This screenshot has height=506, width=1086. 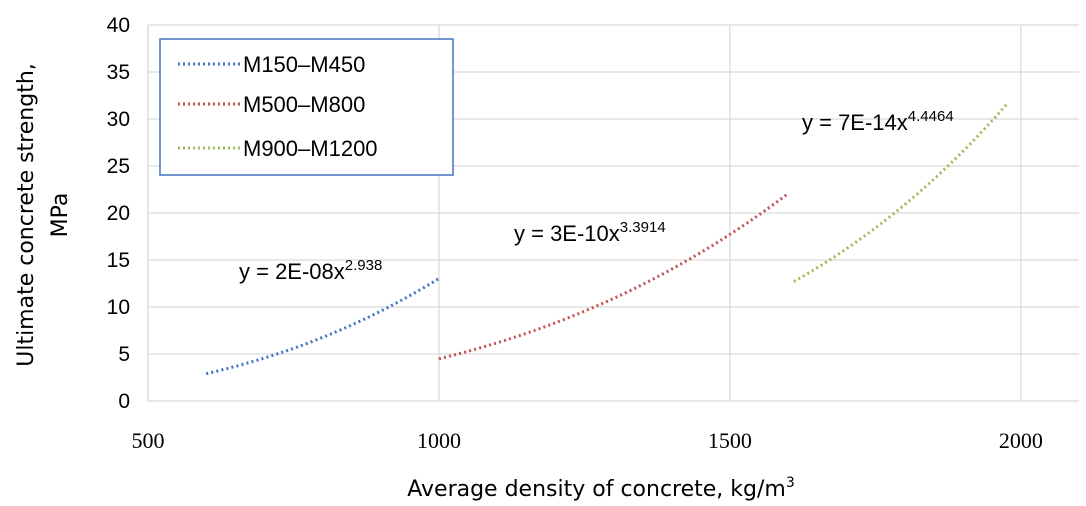 I want to click on equation-series-2: y = 3E-10x3.3914, so click(x=590, y=232).